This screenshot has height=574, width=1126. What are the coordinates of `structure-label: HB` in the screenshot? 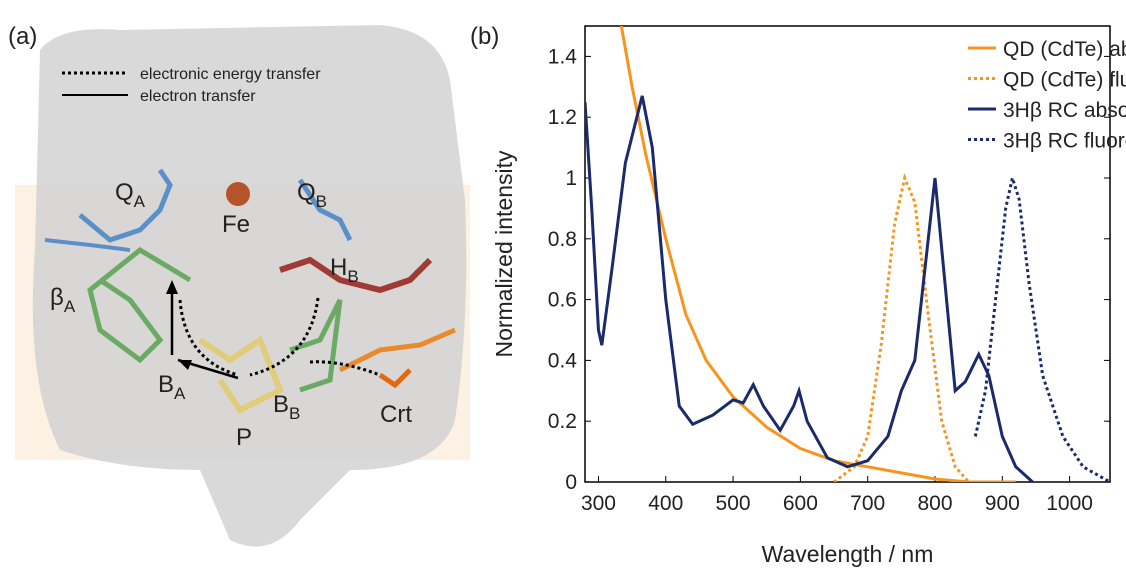 It's located at (344, 270).